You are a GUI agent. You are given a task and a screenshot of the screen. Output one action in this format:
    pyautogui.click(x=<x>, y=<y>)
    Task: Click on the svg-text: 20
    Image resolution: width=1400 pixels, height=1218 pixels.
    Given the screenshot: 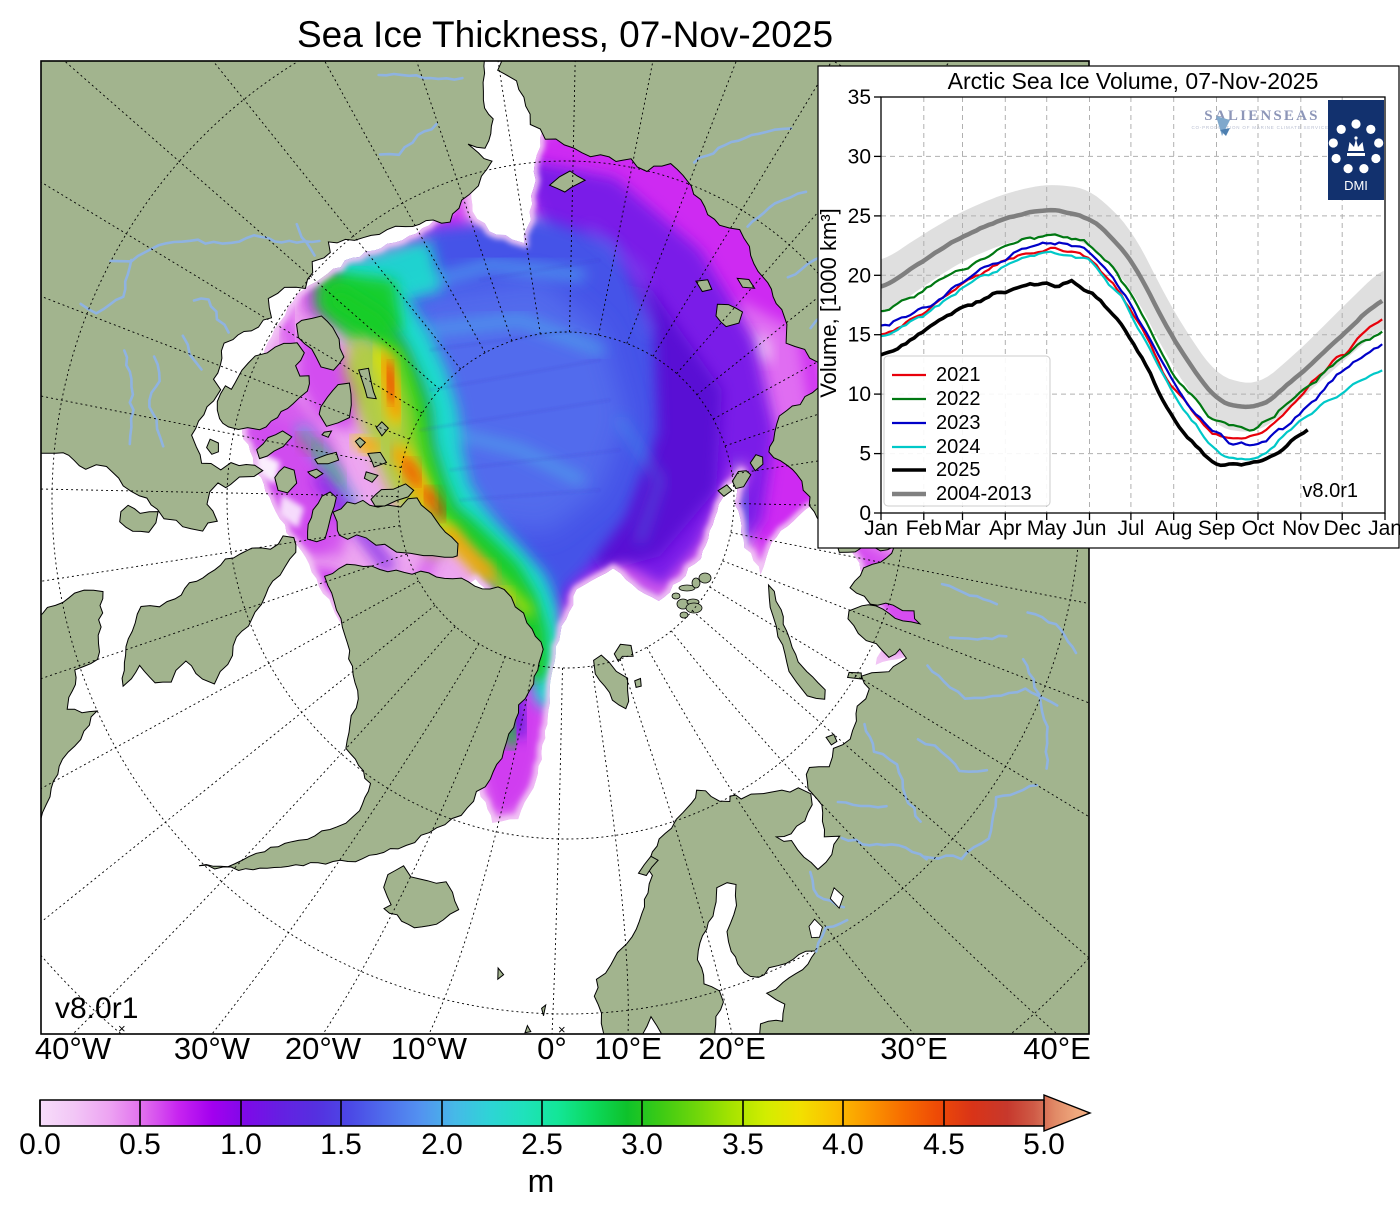 What is the action you would take?
    pyautogui.click(x=859, y=275)
    